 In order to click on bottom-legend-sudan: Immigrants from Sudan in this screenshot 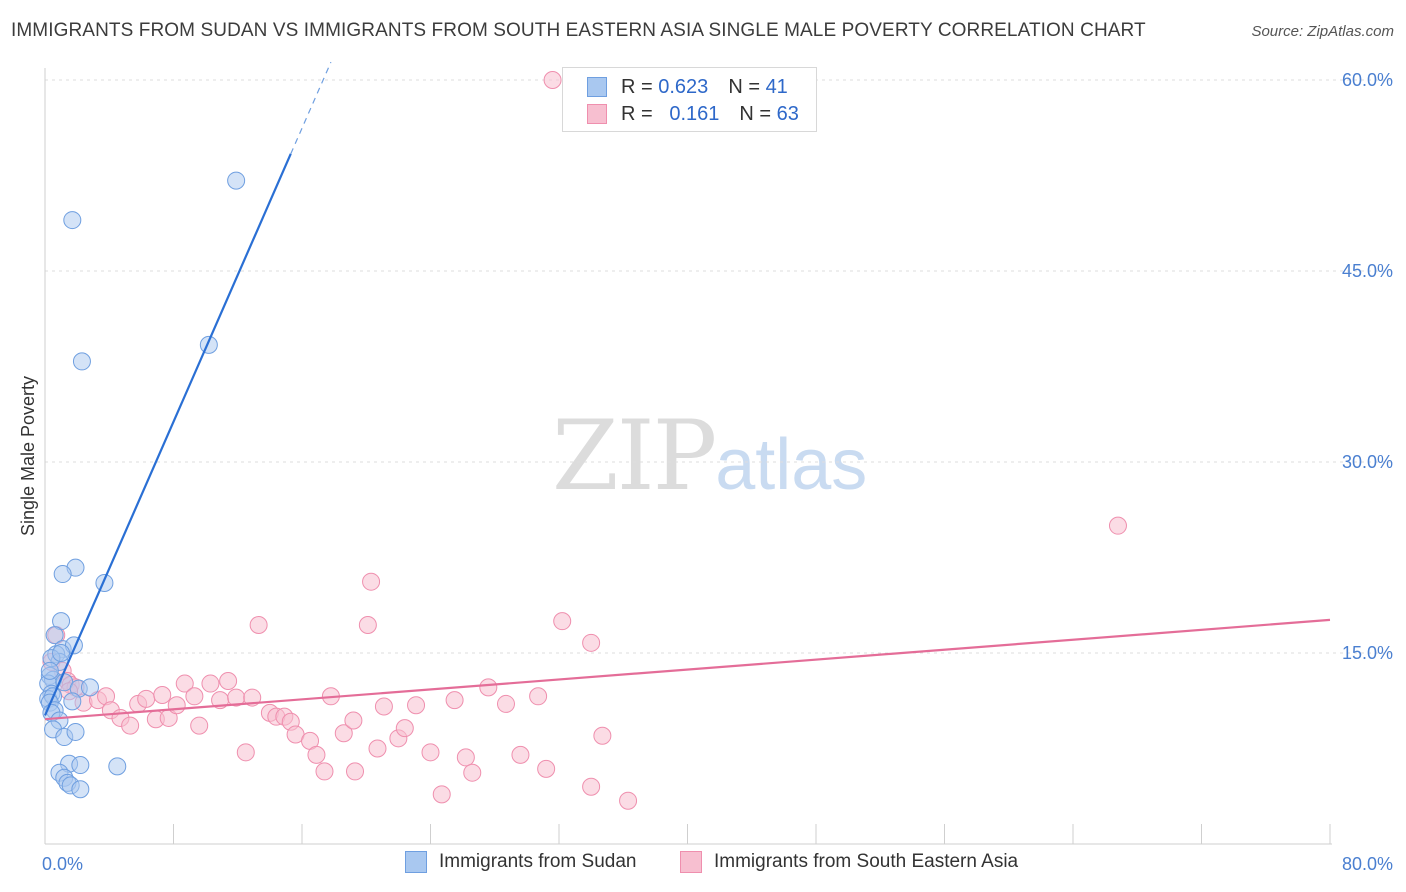, I will do `click(520, 862)`.